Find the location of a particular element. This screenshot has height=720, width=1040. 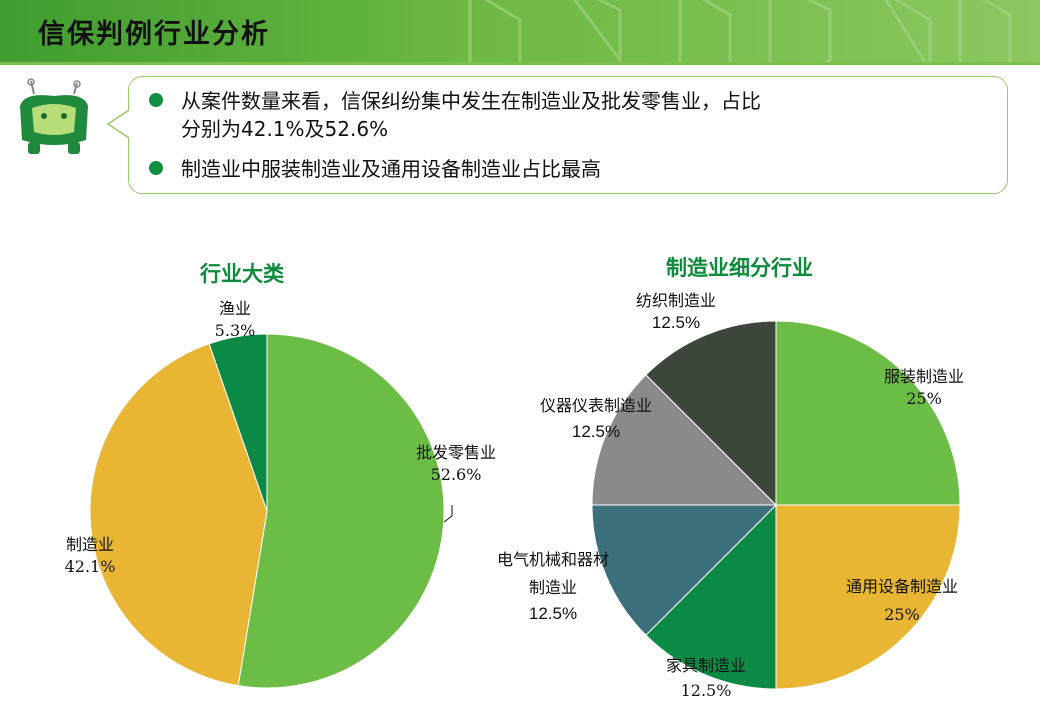

slice-label: 家具制造业 is located at coordinates (705, 665).